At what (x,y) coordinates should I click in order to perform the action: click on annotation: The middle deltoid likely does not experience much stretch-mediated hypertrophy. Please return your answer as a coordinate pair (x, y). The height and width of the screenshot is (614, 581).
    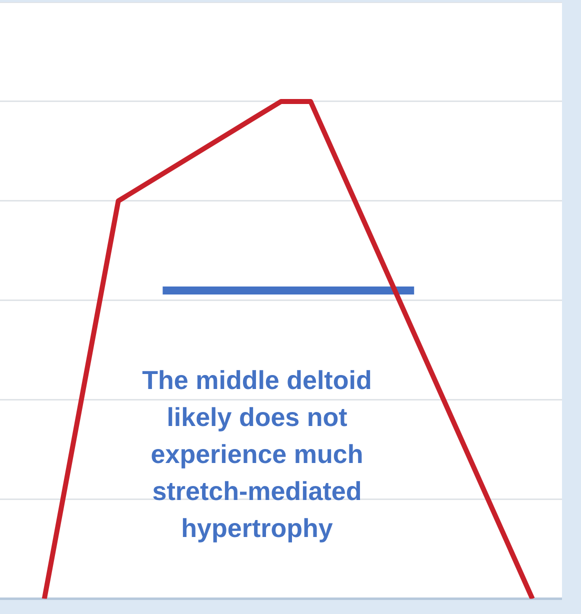
    Looking at the image, I should click on (257, 454).